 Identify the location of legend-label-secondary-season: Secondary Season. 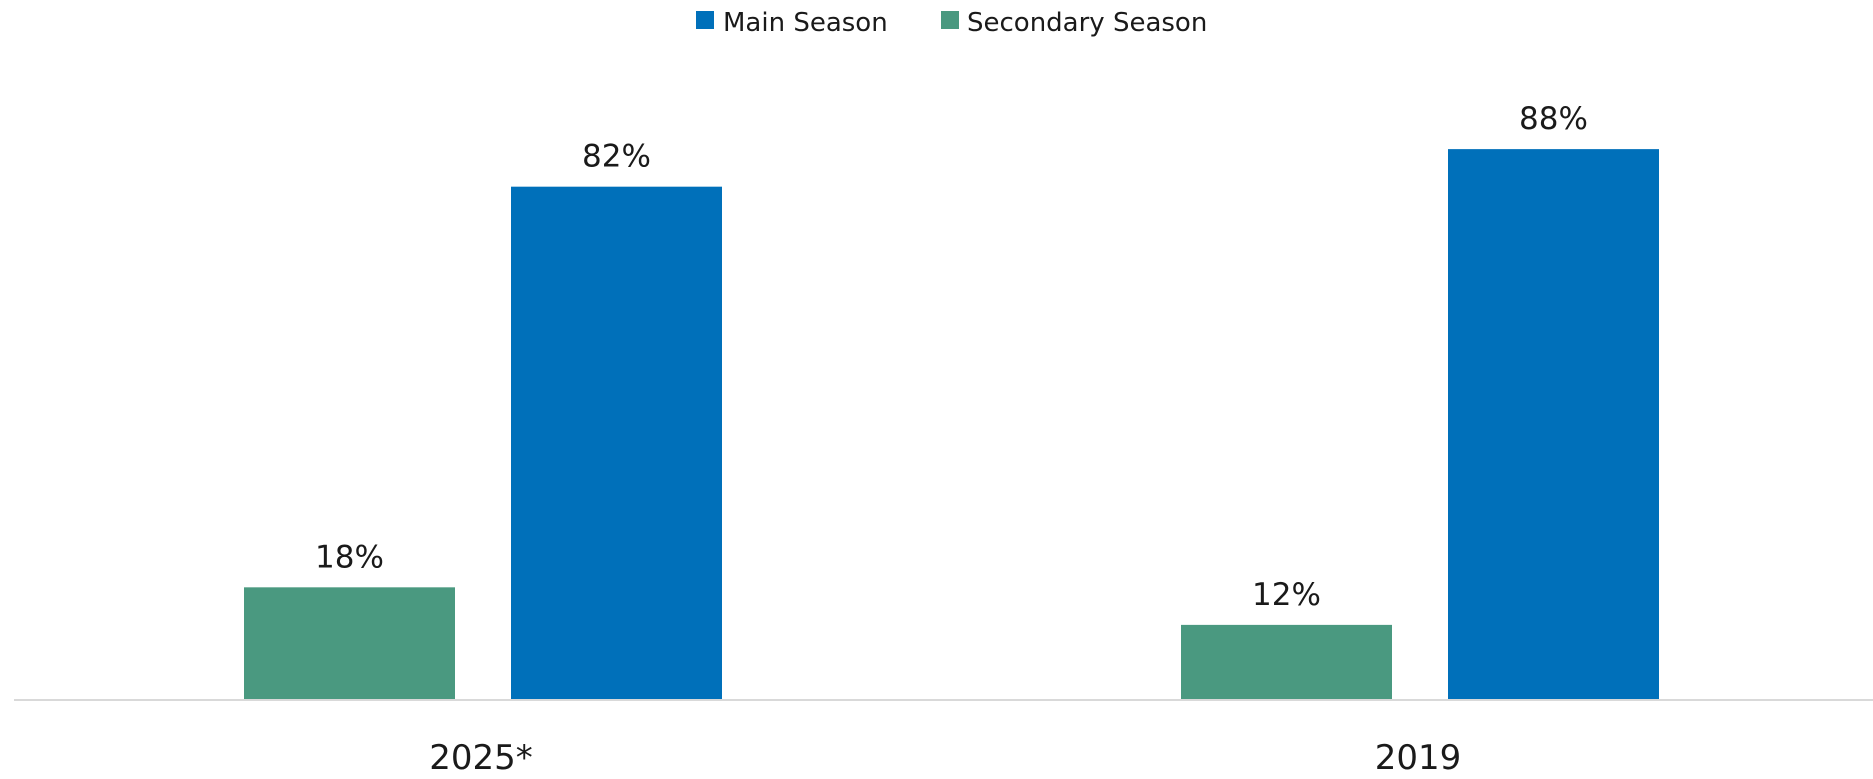
(1087, 23).